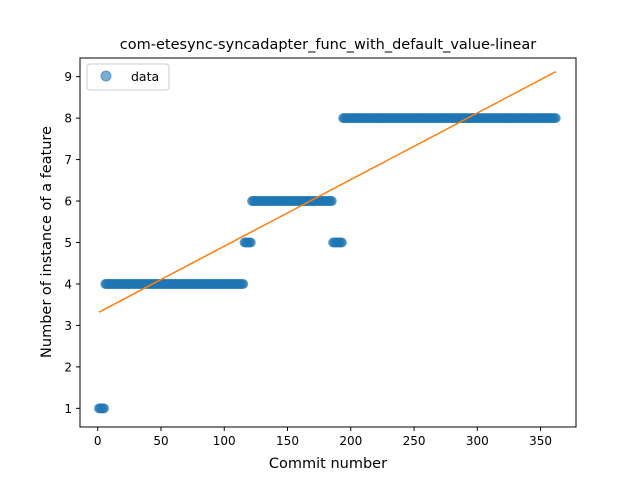 The width and height of the screenshot is (640, 484). What do you see at coordinates (224, 441) in the screenshot?
I see `x-tick-label: 100` at bounding box center [224, 441].